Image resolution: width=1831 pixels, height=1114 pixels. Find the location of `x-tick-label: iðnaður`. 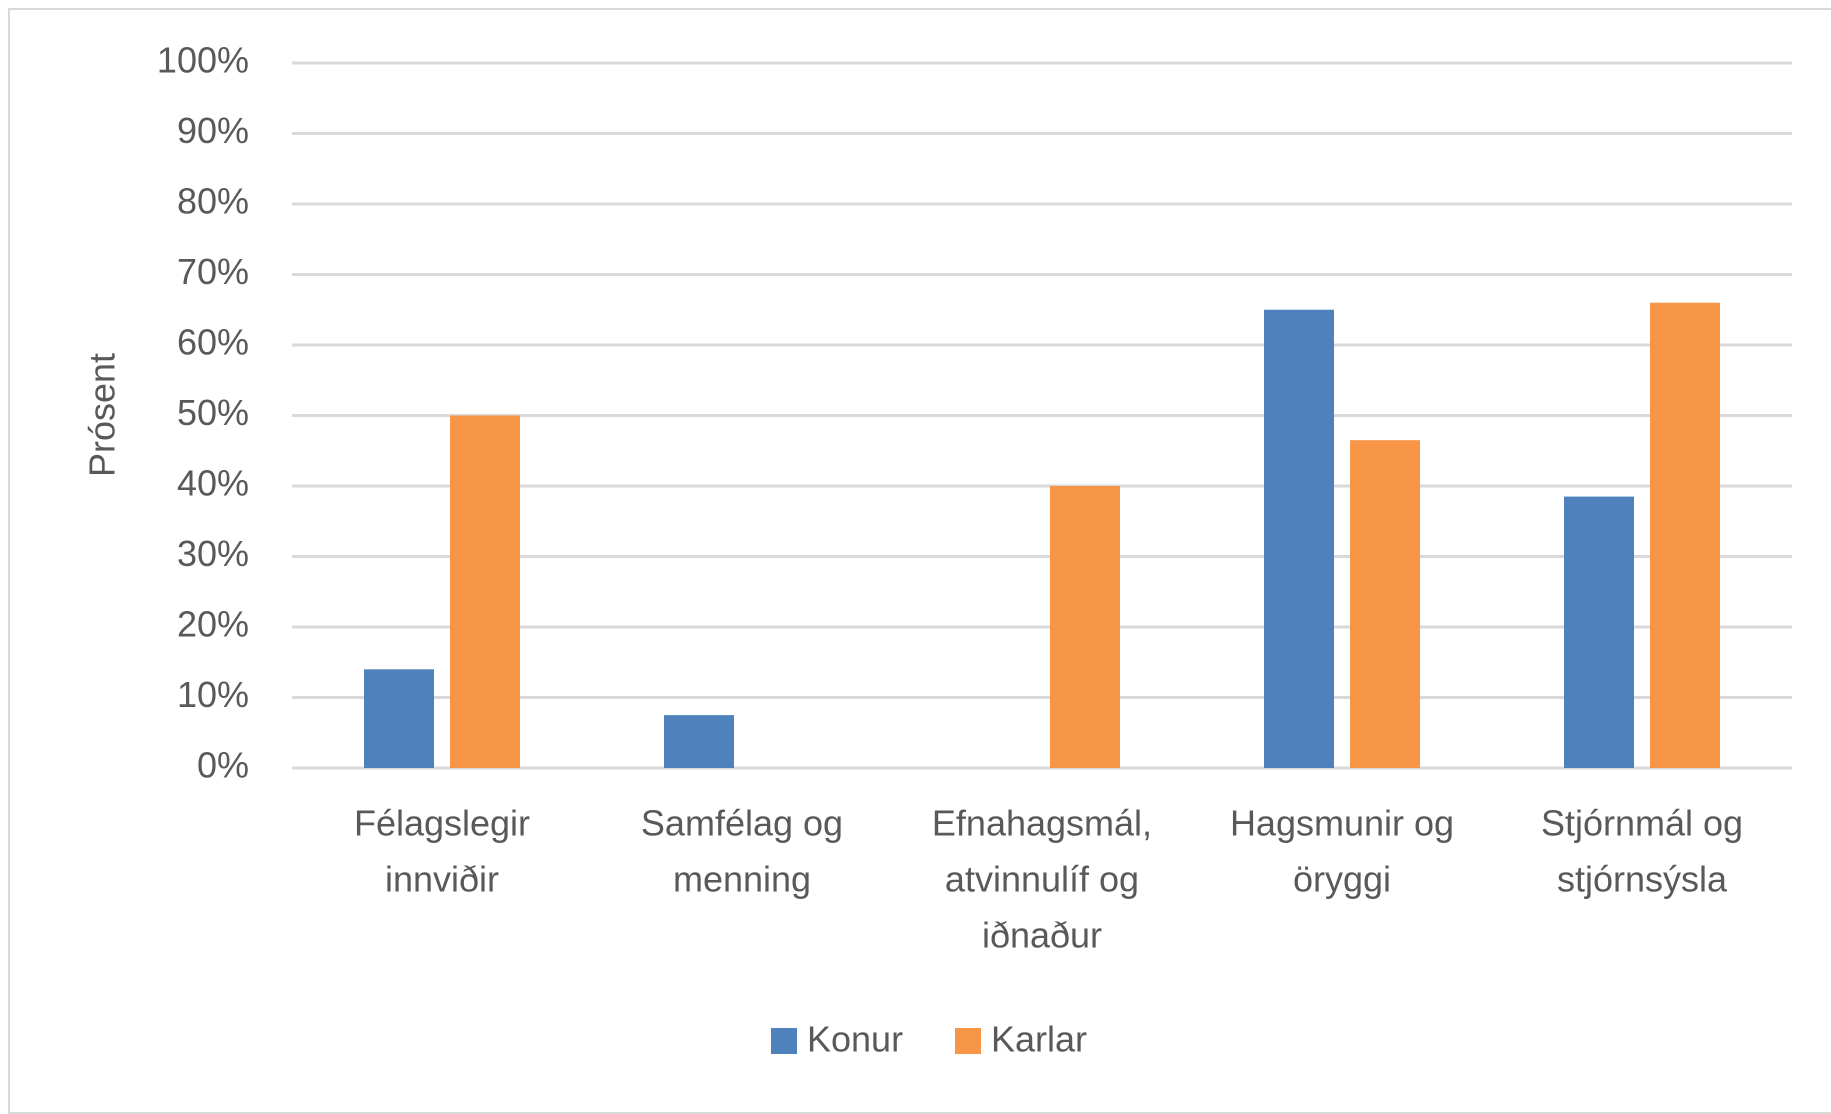

x-tick-label: iðnaður is located at coordinates (1042, 935).